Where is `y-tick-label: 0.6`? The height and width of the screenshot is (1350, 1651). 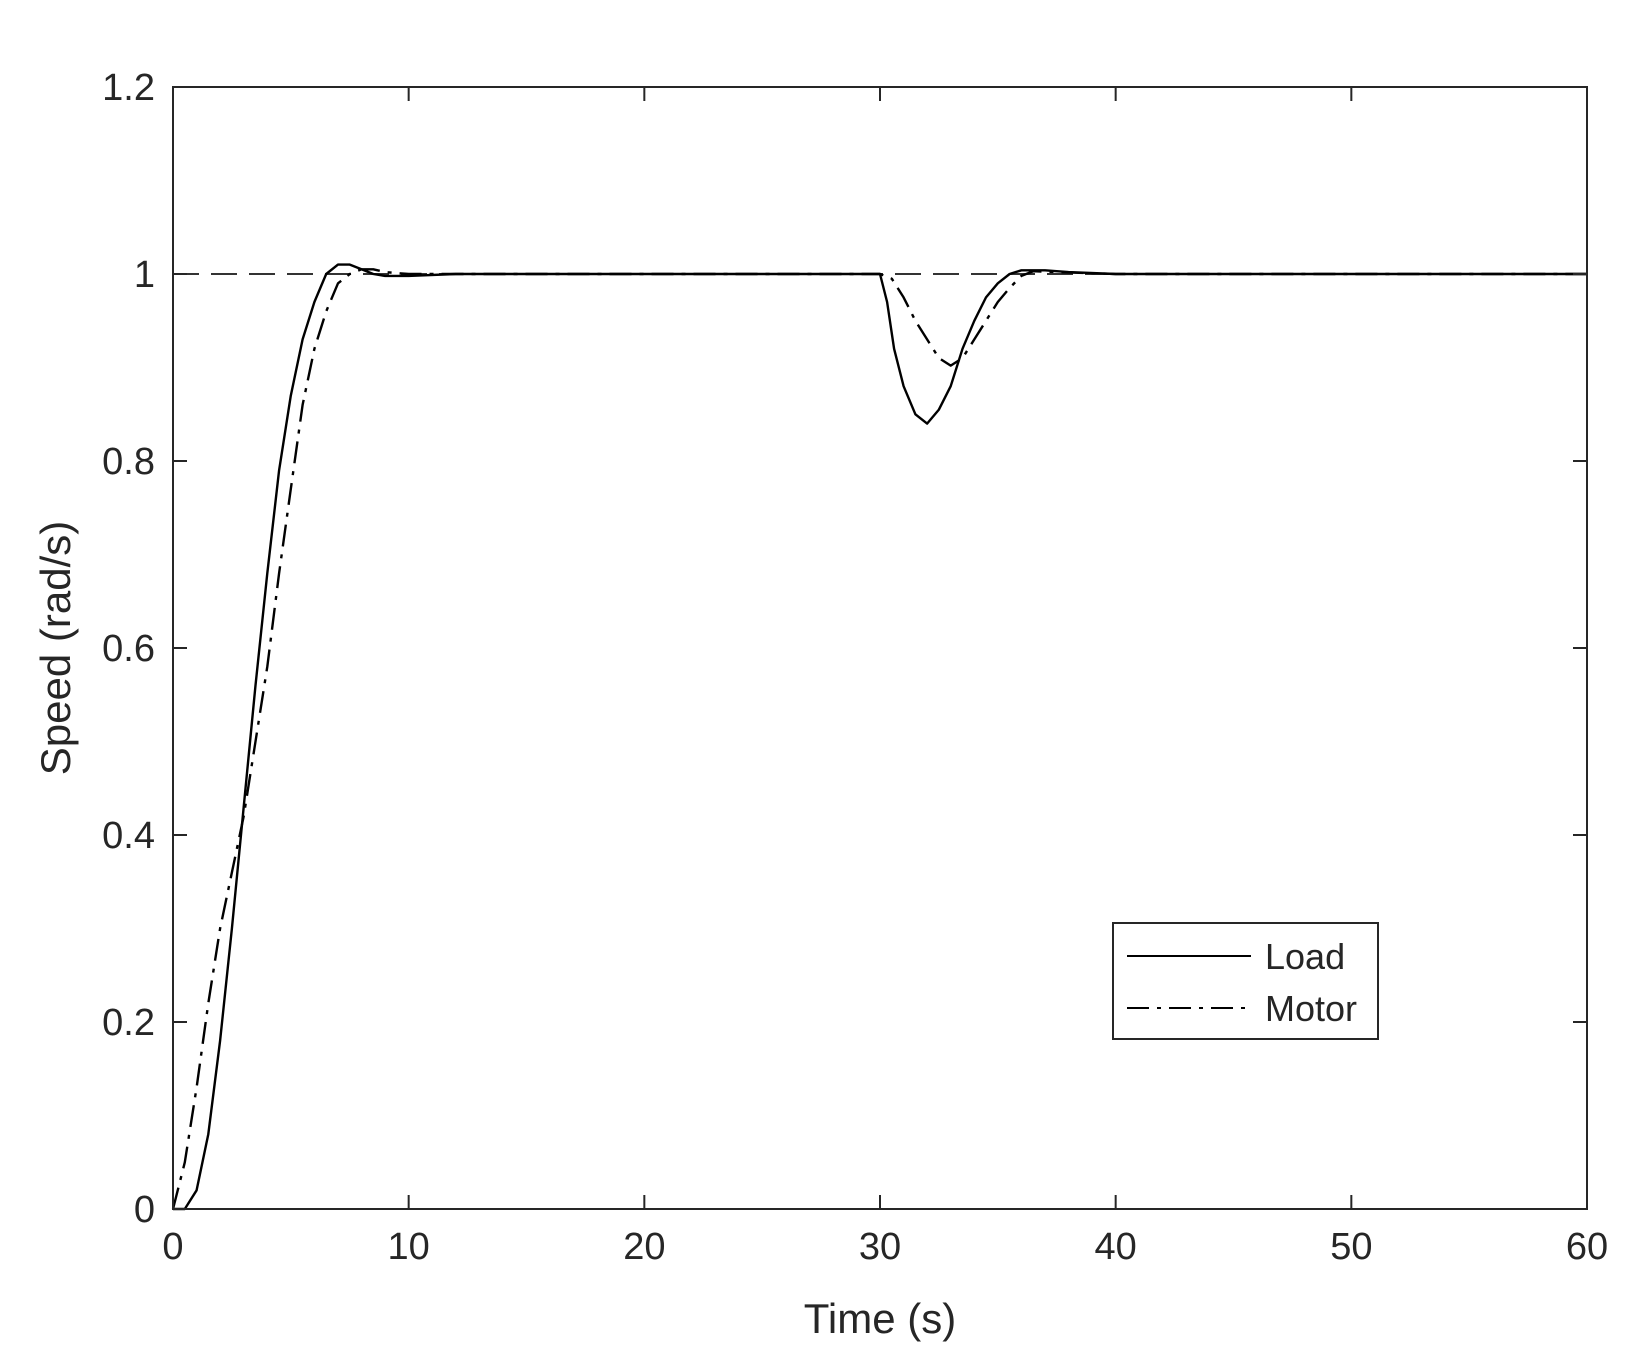
y-tick-label: 0.6 is located at coordinates (128, 649).